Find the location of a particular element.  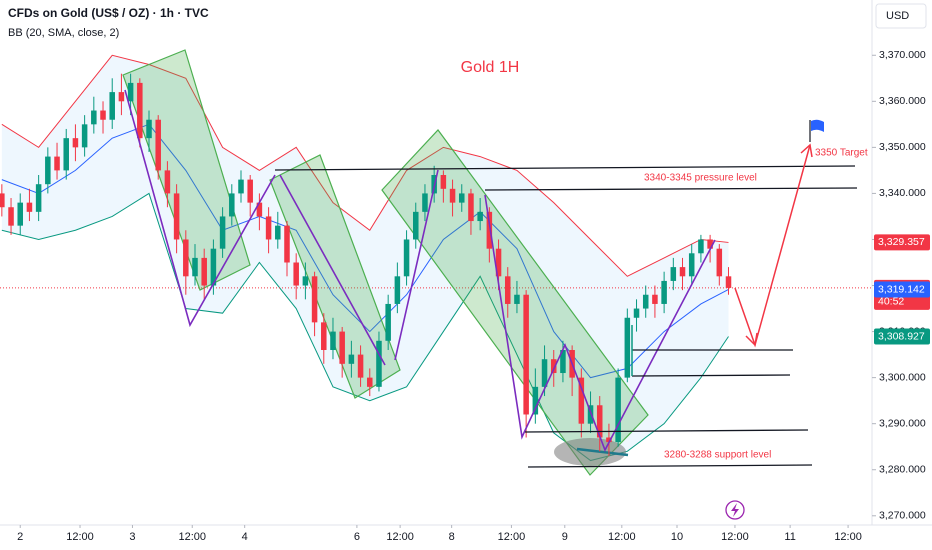

symbol-header: CFDs on Gold (US$ / OZ) · 1h · TVC is located at coordinates (108, 13).